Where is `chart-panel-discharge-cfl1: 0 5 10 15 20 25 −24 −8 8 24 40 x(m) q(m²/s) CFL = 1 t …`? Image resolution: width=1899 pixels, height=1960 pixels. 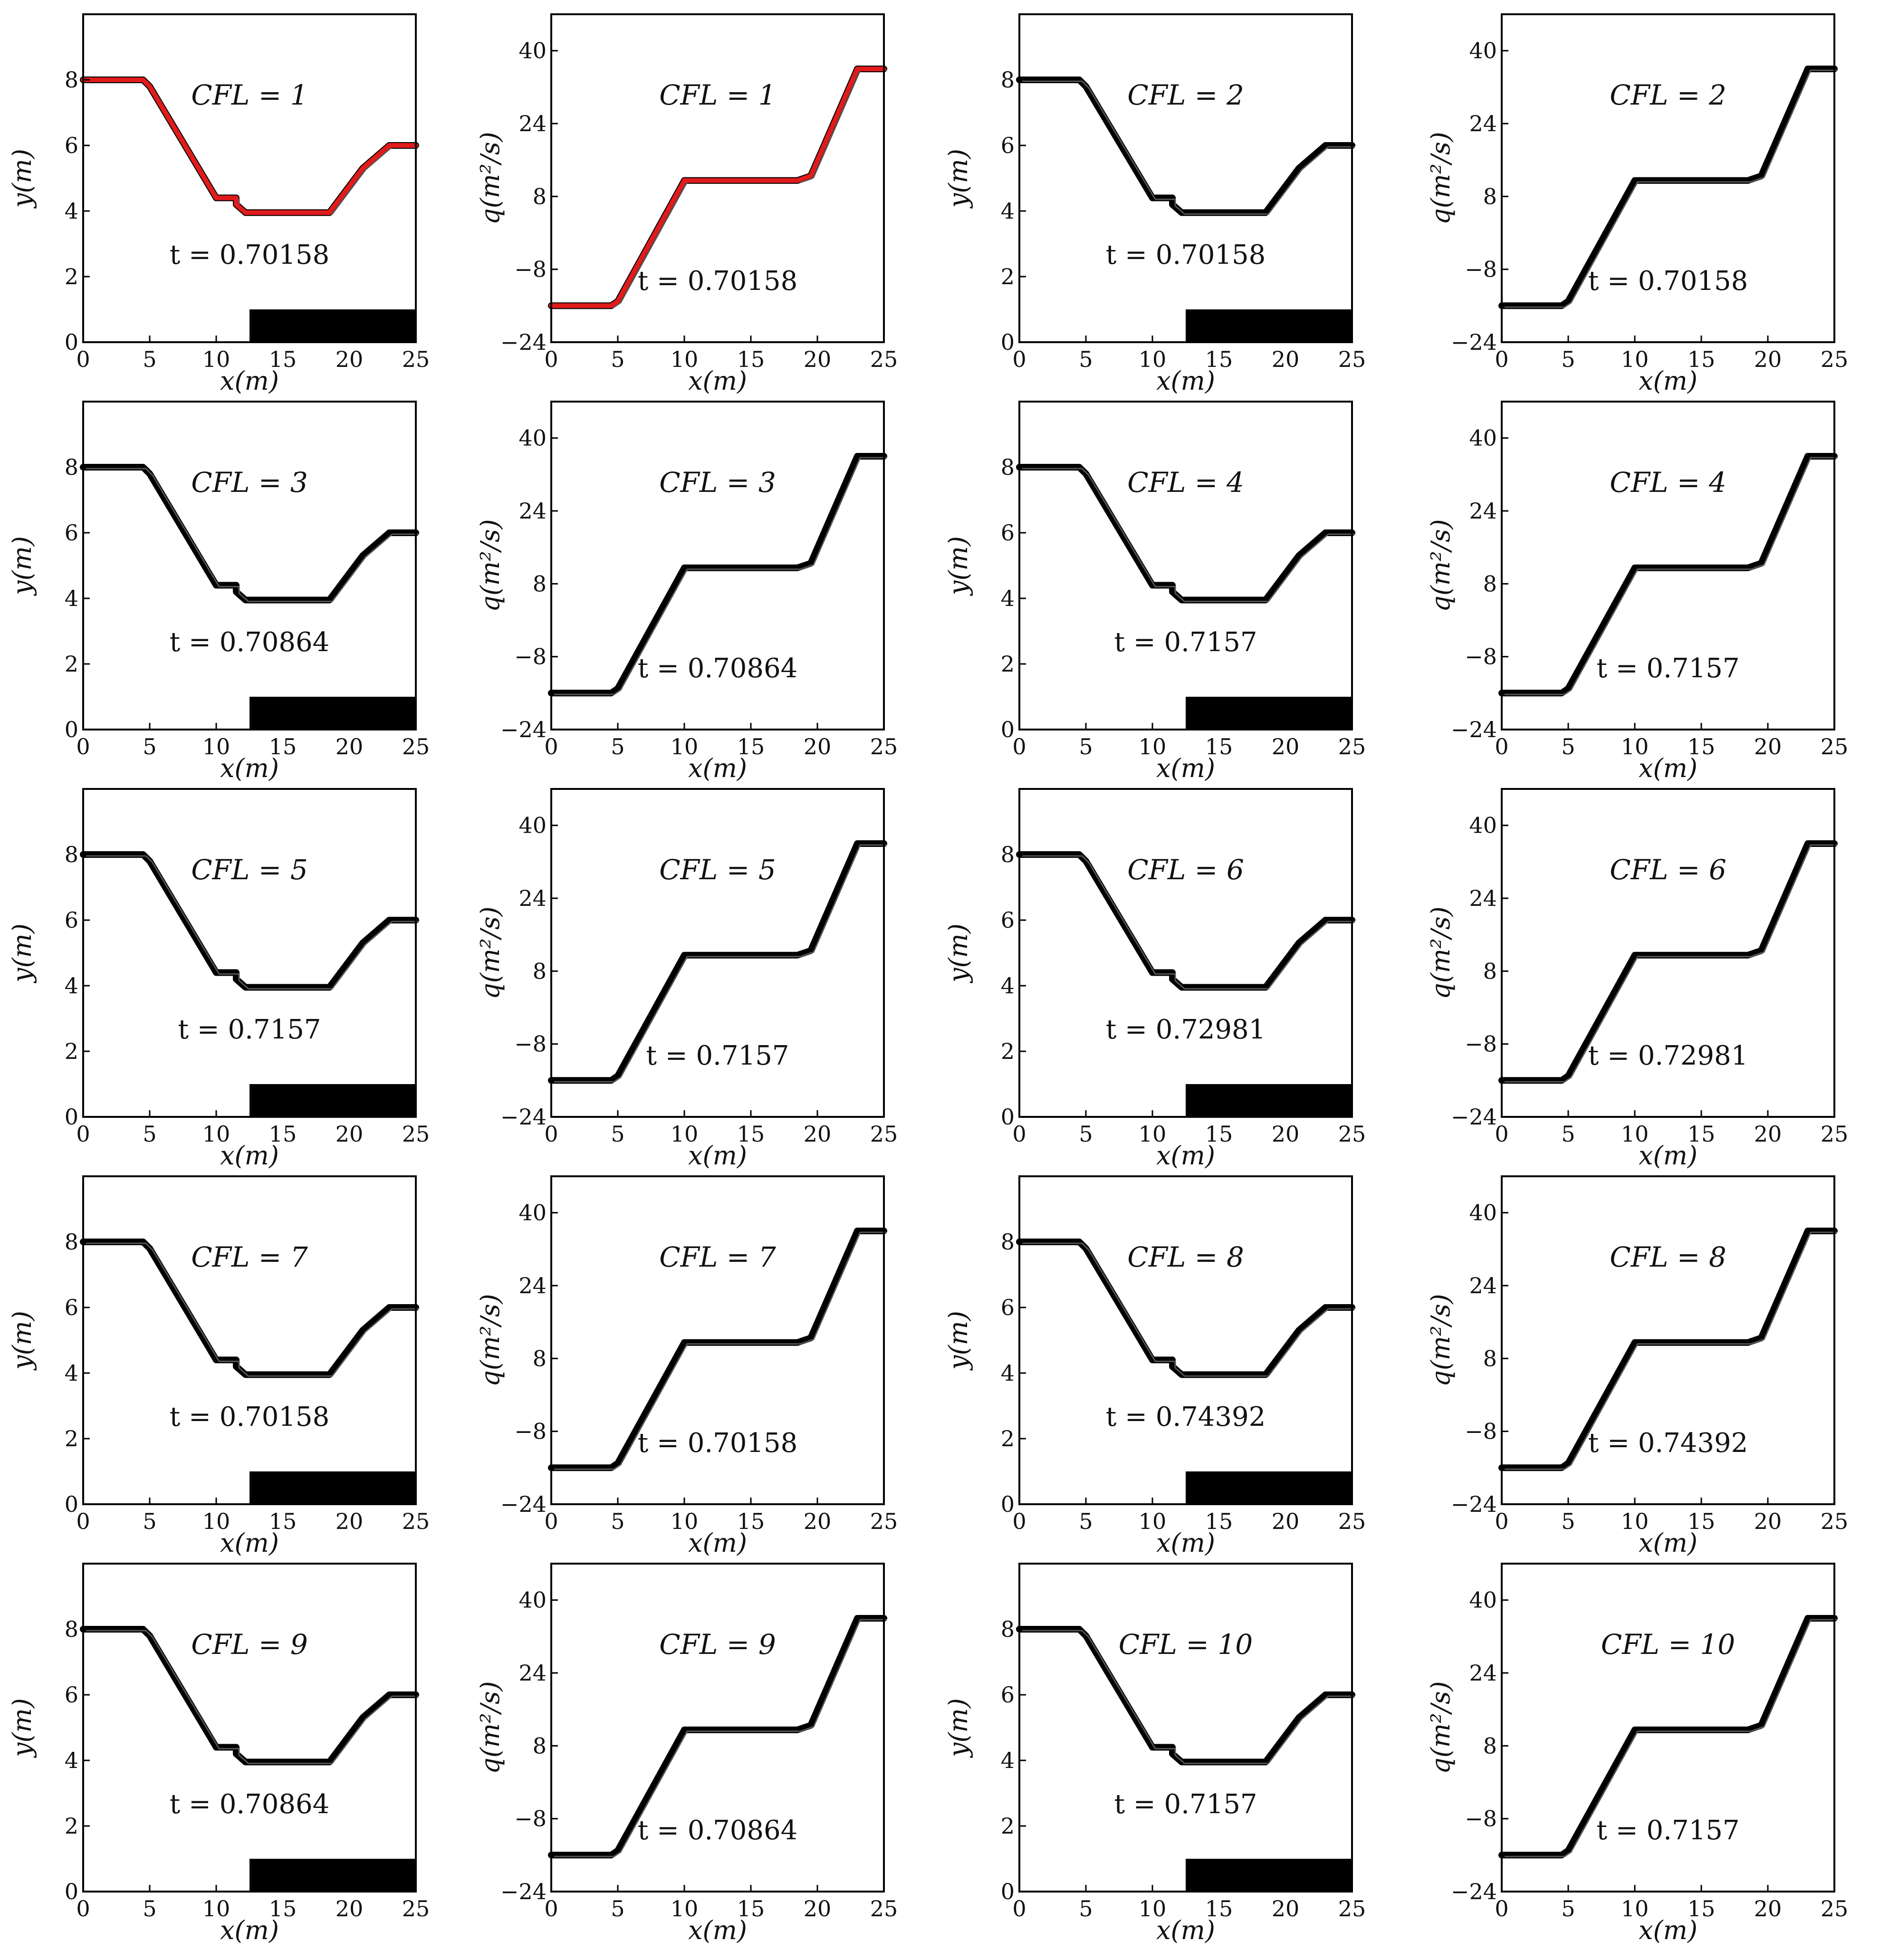
chart-panel-discharge-cfl1: 0 5 10 15 20 25 −24 −8 8 24 40 x(m) q(m²/s) CFL = 1 t … is located at coordinates (686, 204).